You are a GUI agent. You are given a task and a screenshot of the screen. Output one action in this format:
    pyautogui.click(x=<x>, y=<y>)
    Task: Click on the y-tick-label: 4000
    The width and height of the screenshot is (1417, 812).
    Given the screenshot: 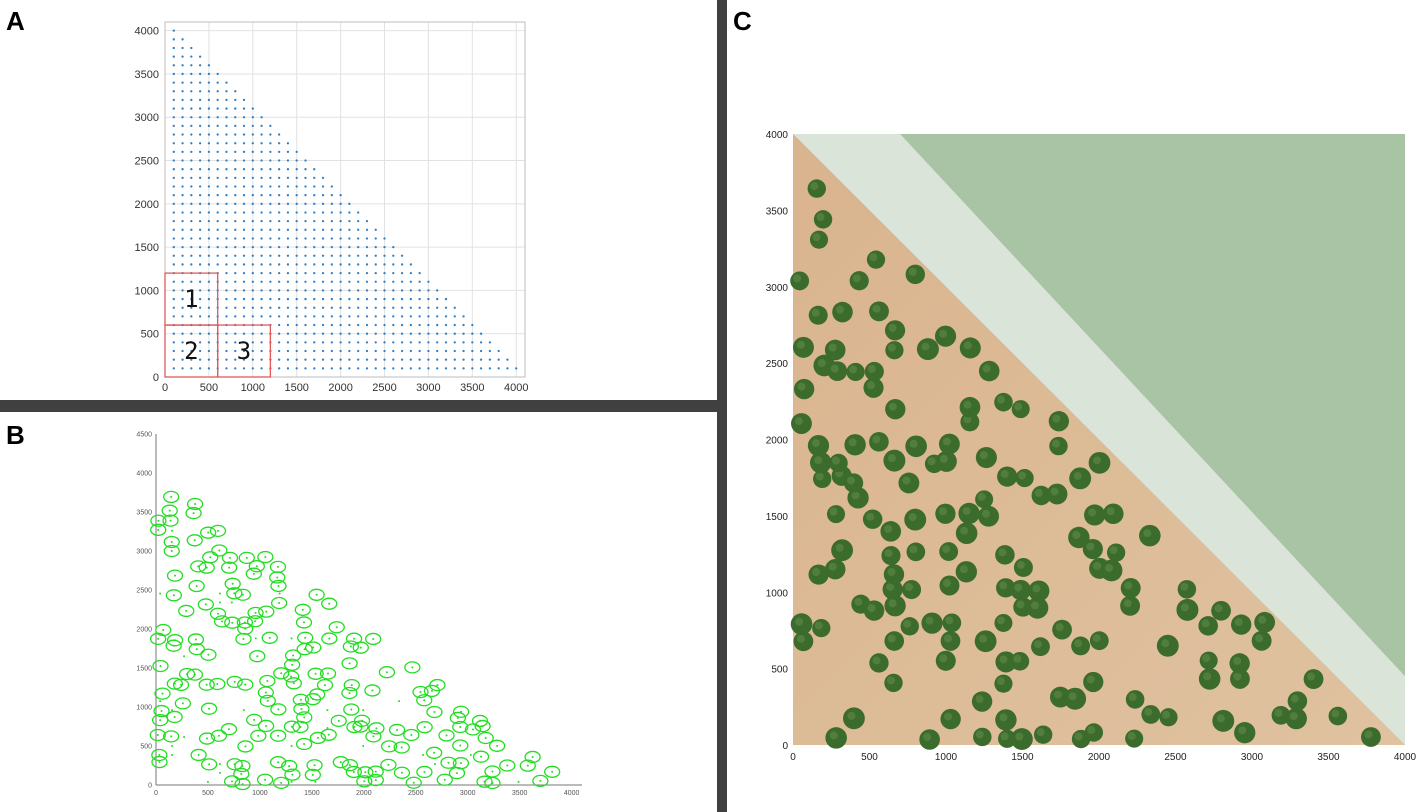 What is the action you would take?
    pyautogui.click(x=777, y=135)
    